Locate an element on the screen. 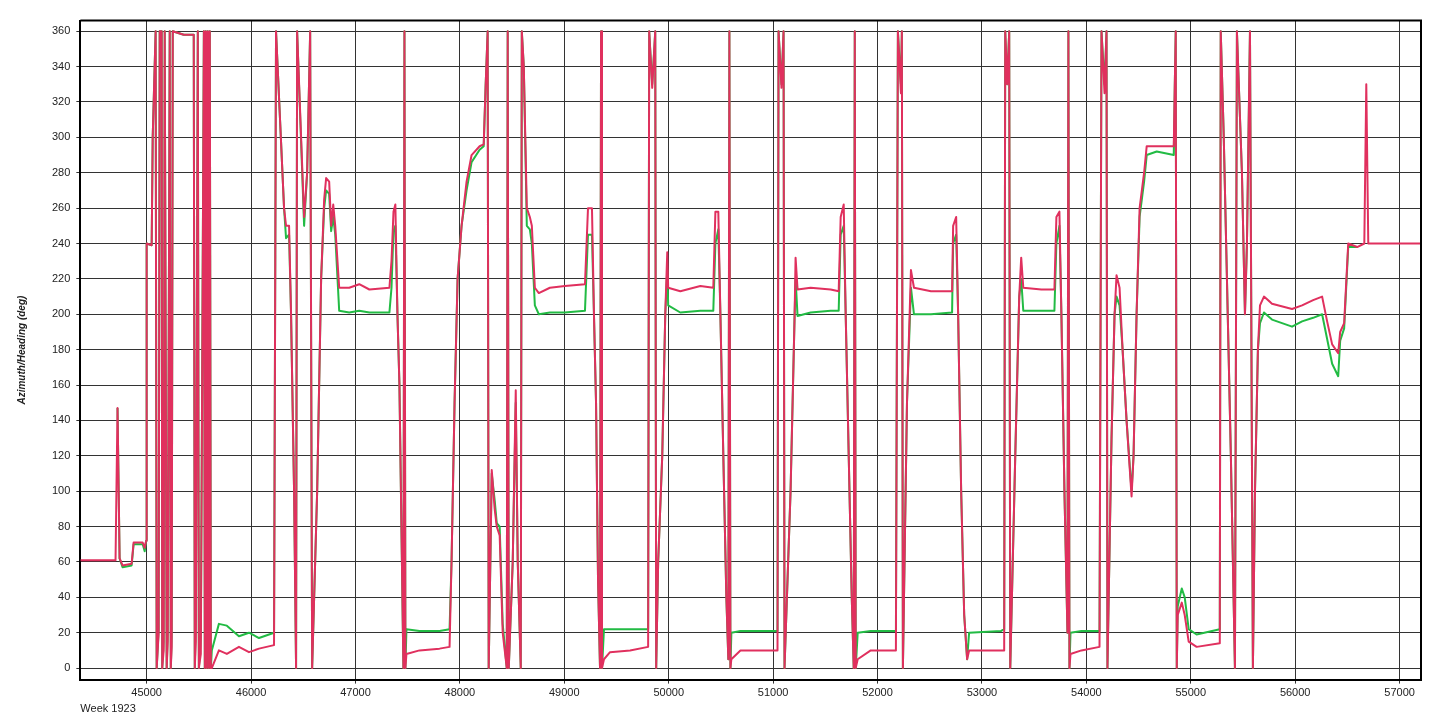 Image resolution: width=1437 pixels, height=727 pixels. y-tick-label: 0 is located at coordinates (67, 667).